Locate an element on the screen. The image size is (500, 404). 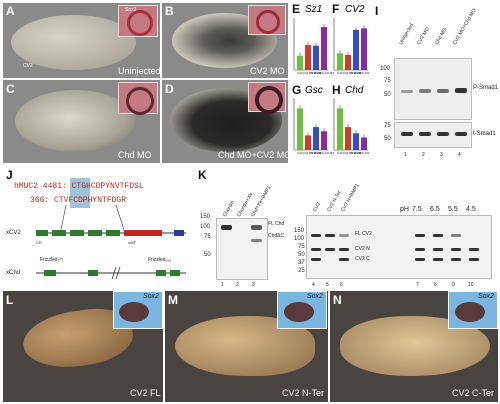
inset-b is located at coordinates (267, 20).